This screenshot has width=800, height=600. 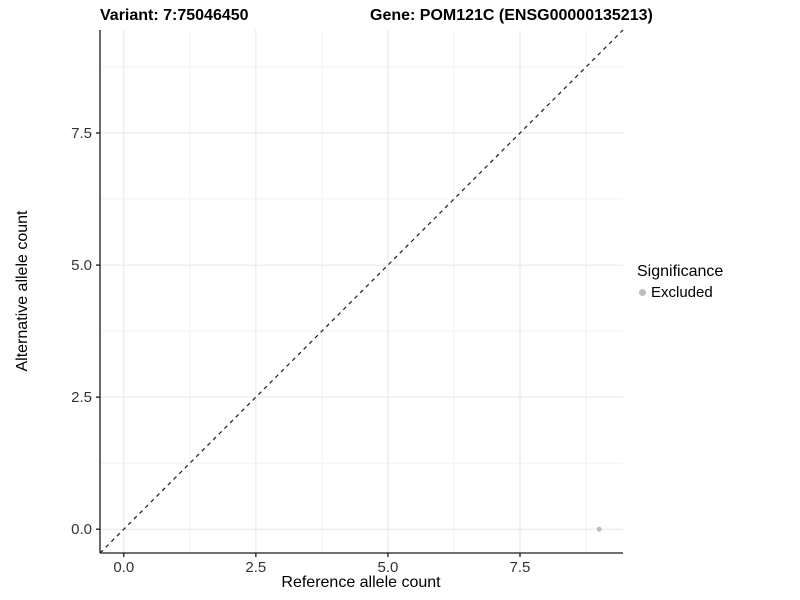 I want to click on data-point-excluded, so click(x=599, y=529).